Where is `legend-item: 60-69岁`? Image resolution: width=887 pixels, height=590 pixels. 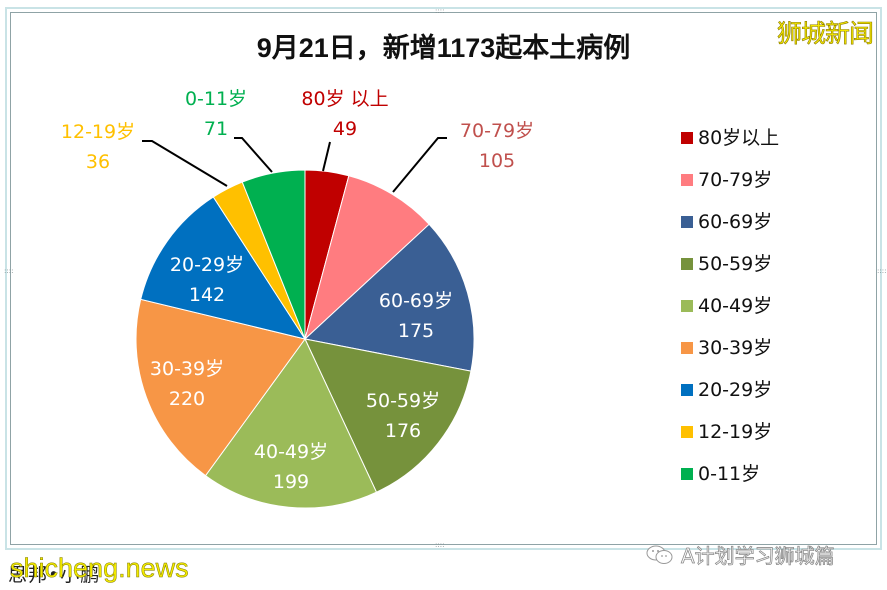 legend-item: 60-69岁 is located at coordinates (730, 231).